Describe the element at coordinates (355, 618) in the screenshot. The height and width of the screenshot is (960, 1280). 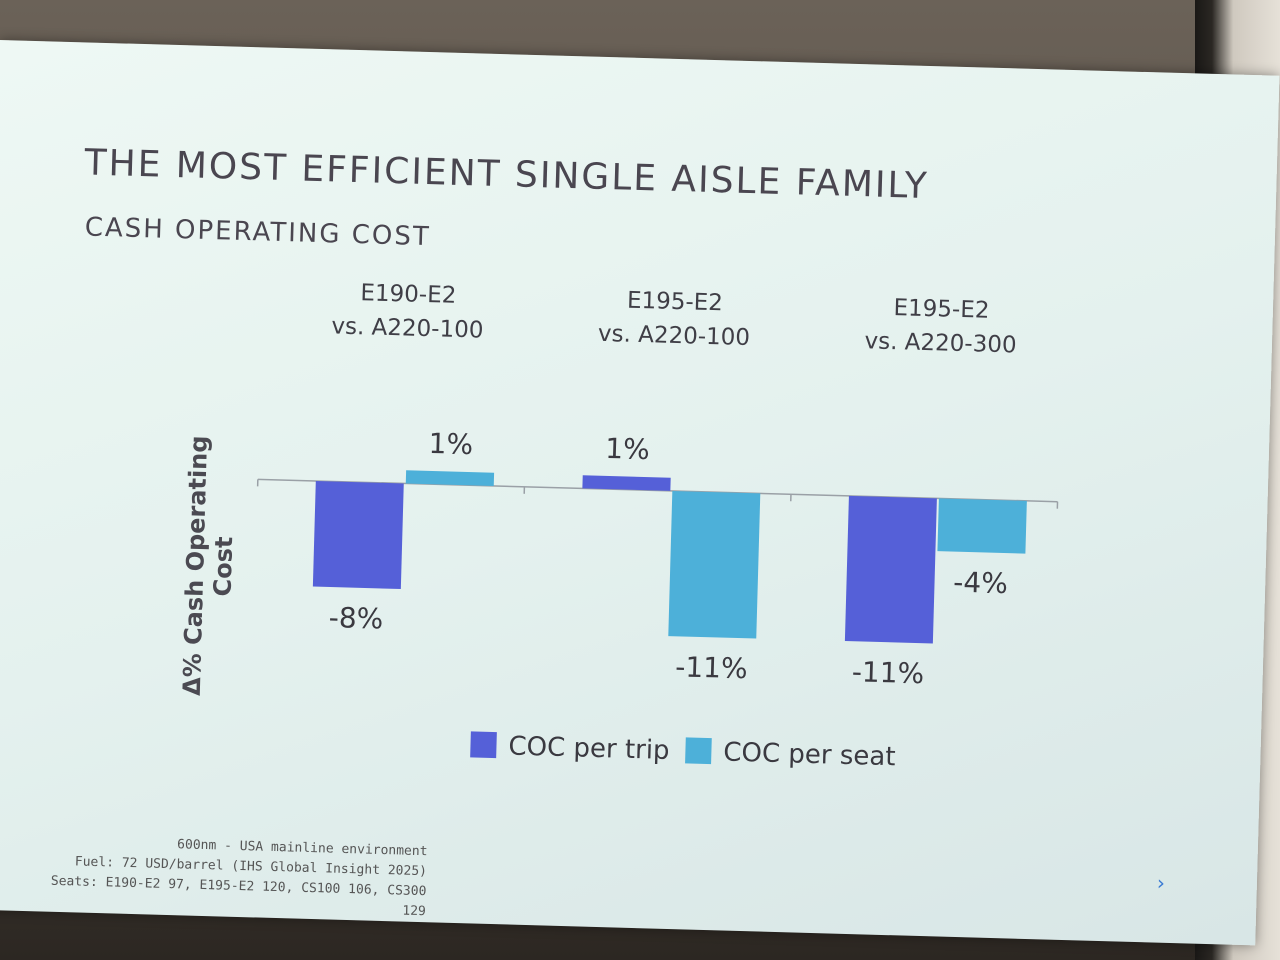
I see `data-label: -8%` at that location.